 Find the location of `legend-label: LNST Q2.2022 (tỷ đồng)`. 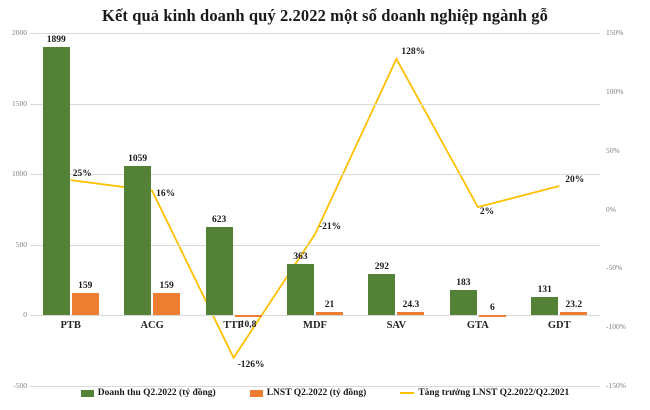

legend-label: LNST Q2.2022 (tỷ đồng) is located at coordinates (316, 393).